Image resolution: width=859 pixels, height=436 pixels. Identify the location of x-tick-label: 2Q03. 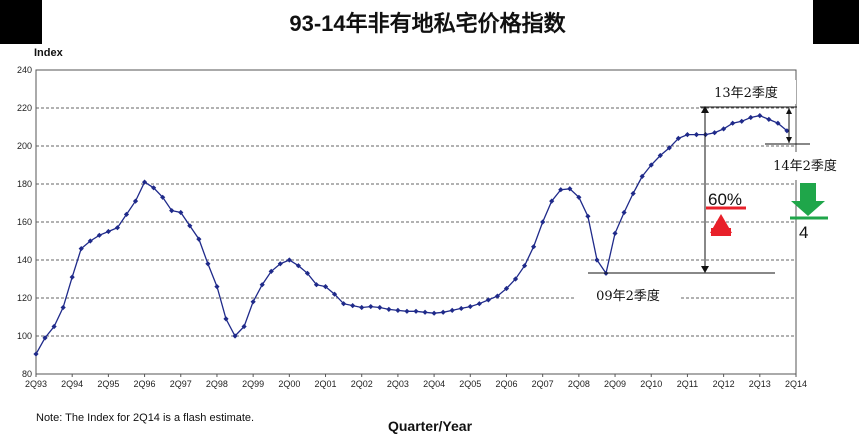
(398, 384).